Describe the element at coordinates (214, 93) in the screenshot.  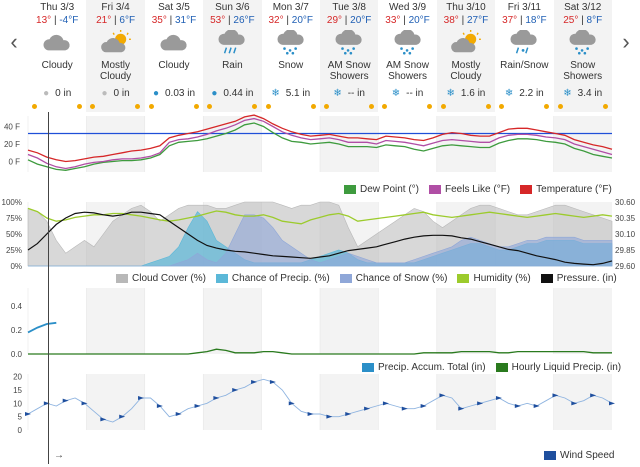
I see `drop-icon: ●` at that location.